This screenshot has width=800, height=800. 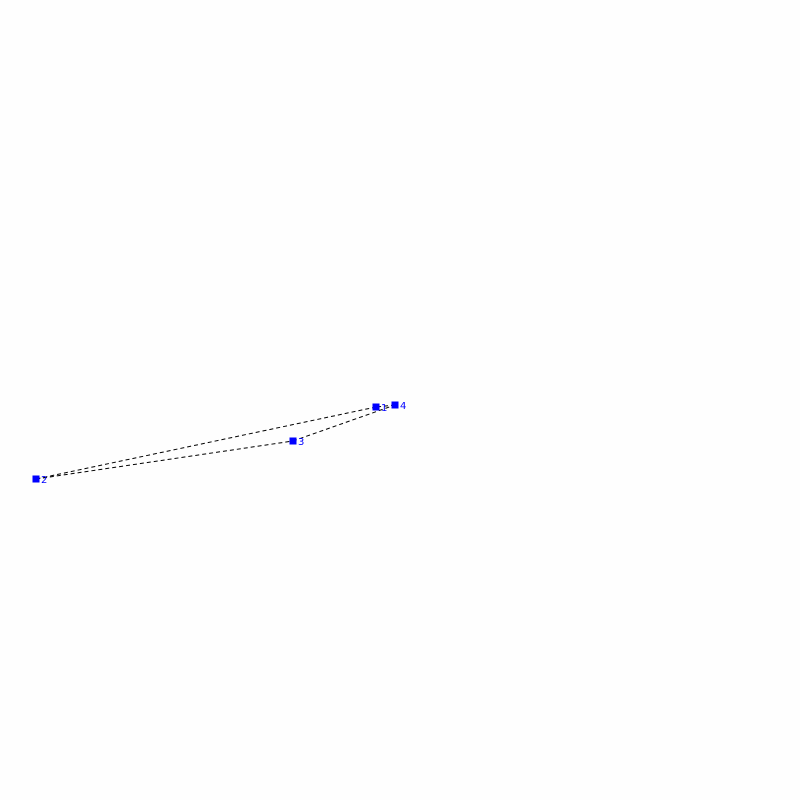 I want to click on node-4-marker, so click(x=395, y=405).